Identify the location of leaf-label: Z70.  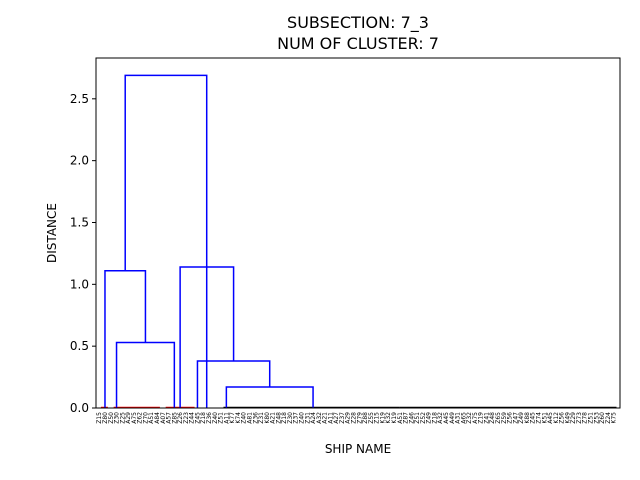
(145, 418).